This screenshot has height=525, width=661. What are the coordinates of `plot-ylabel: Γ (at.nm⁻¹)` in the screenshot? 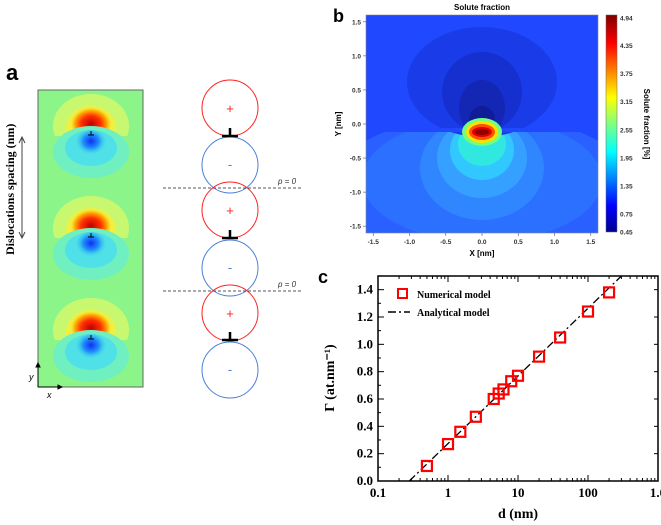 It's located at (330, 378).